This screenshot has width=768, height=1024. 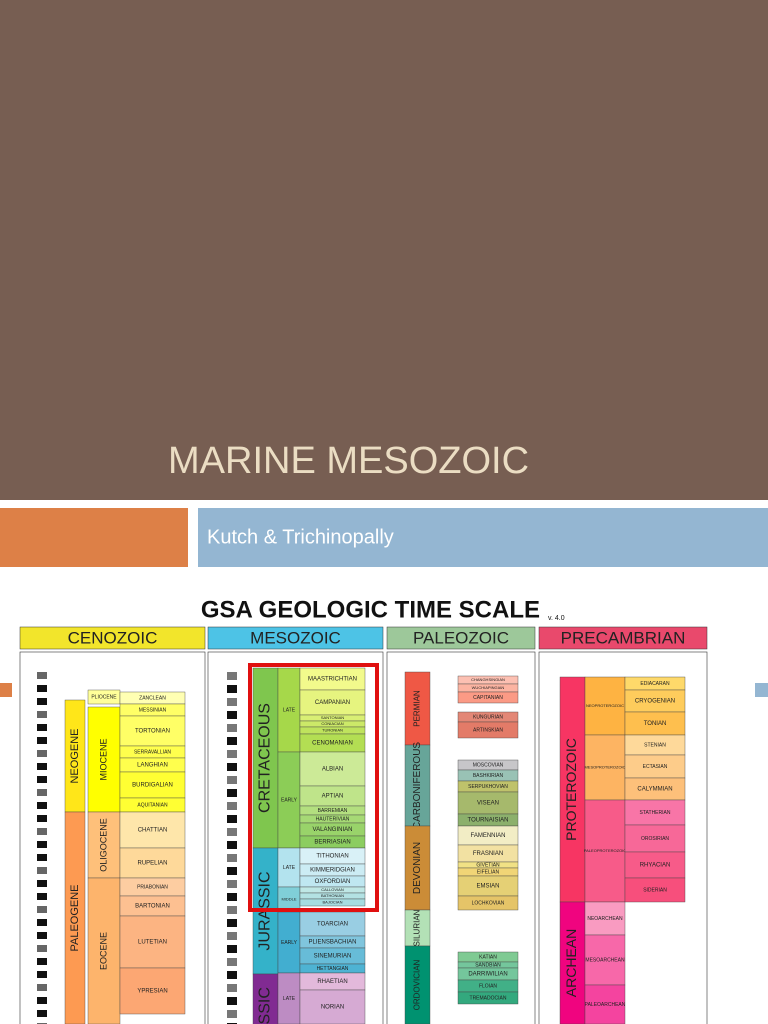 I want to click on unit-label: TOARCIAN, so click(x=332, y=925).